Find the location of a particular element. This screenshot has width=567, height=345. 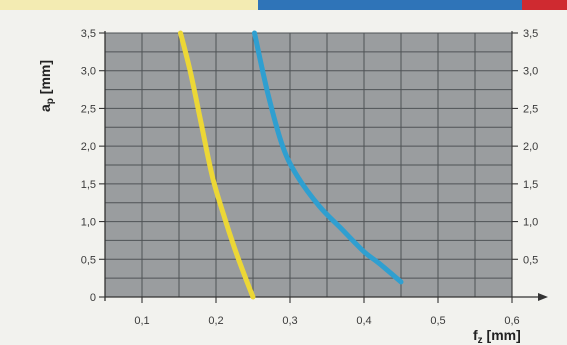

x-axis-title: fz [mm] is located at coordinates (497, 336).